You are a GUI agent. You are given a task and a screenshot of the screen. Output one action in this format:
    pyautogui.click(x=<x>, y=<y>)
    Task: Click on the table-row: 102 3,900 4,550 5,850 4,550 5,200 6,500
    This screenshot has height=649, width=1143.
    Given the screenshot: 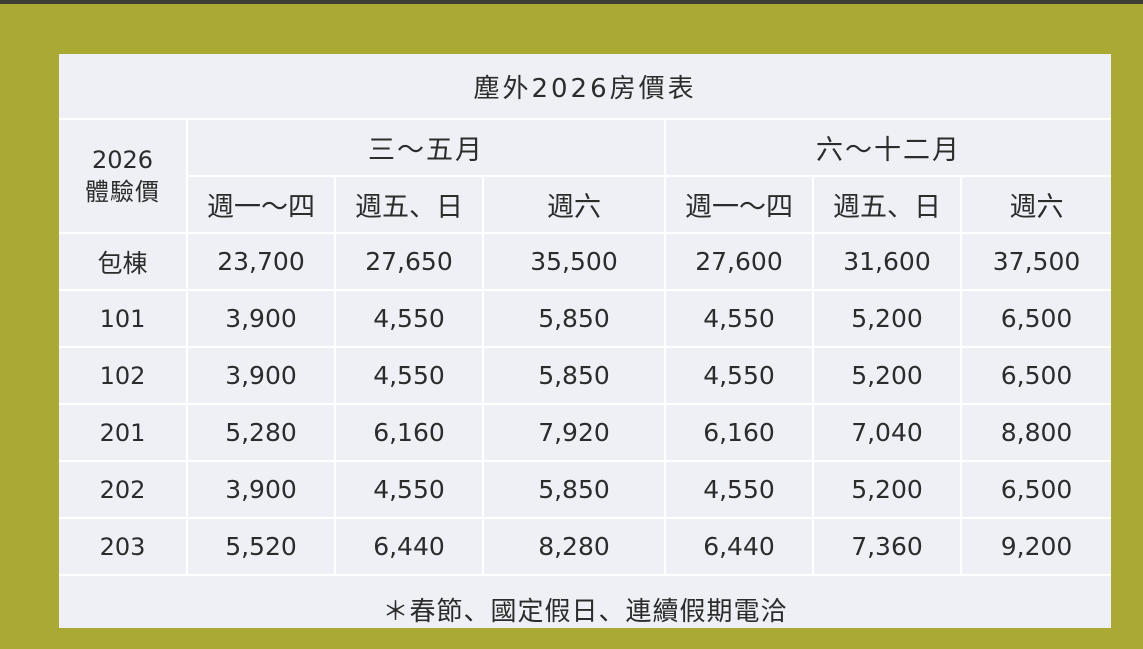 What is the action you would take?
    pyautogui.click(x=585, y=375)
    